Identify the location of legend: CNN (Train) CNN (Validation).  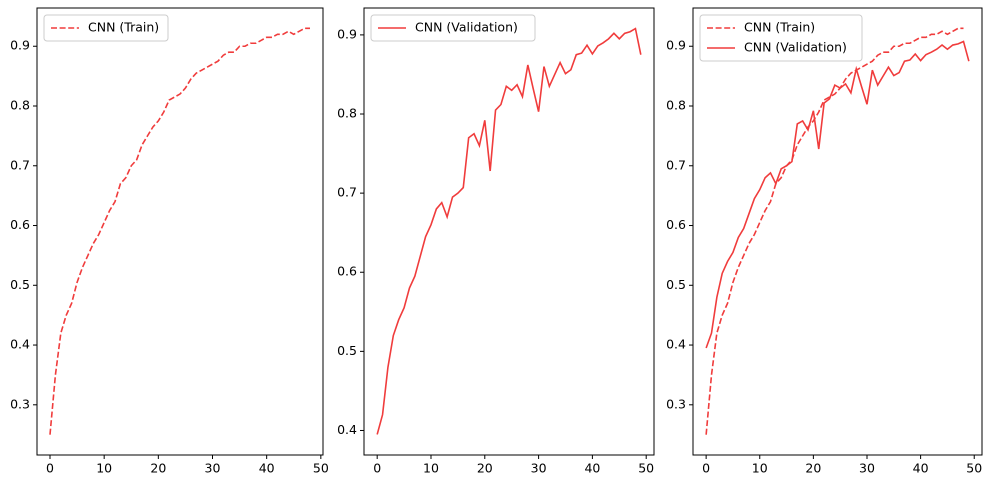
(781, 38).